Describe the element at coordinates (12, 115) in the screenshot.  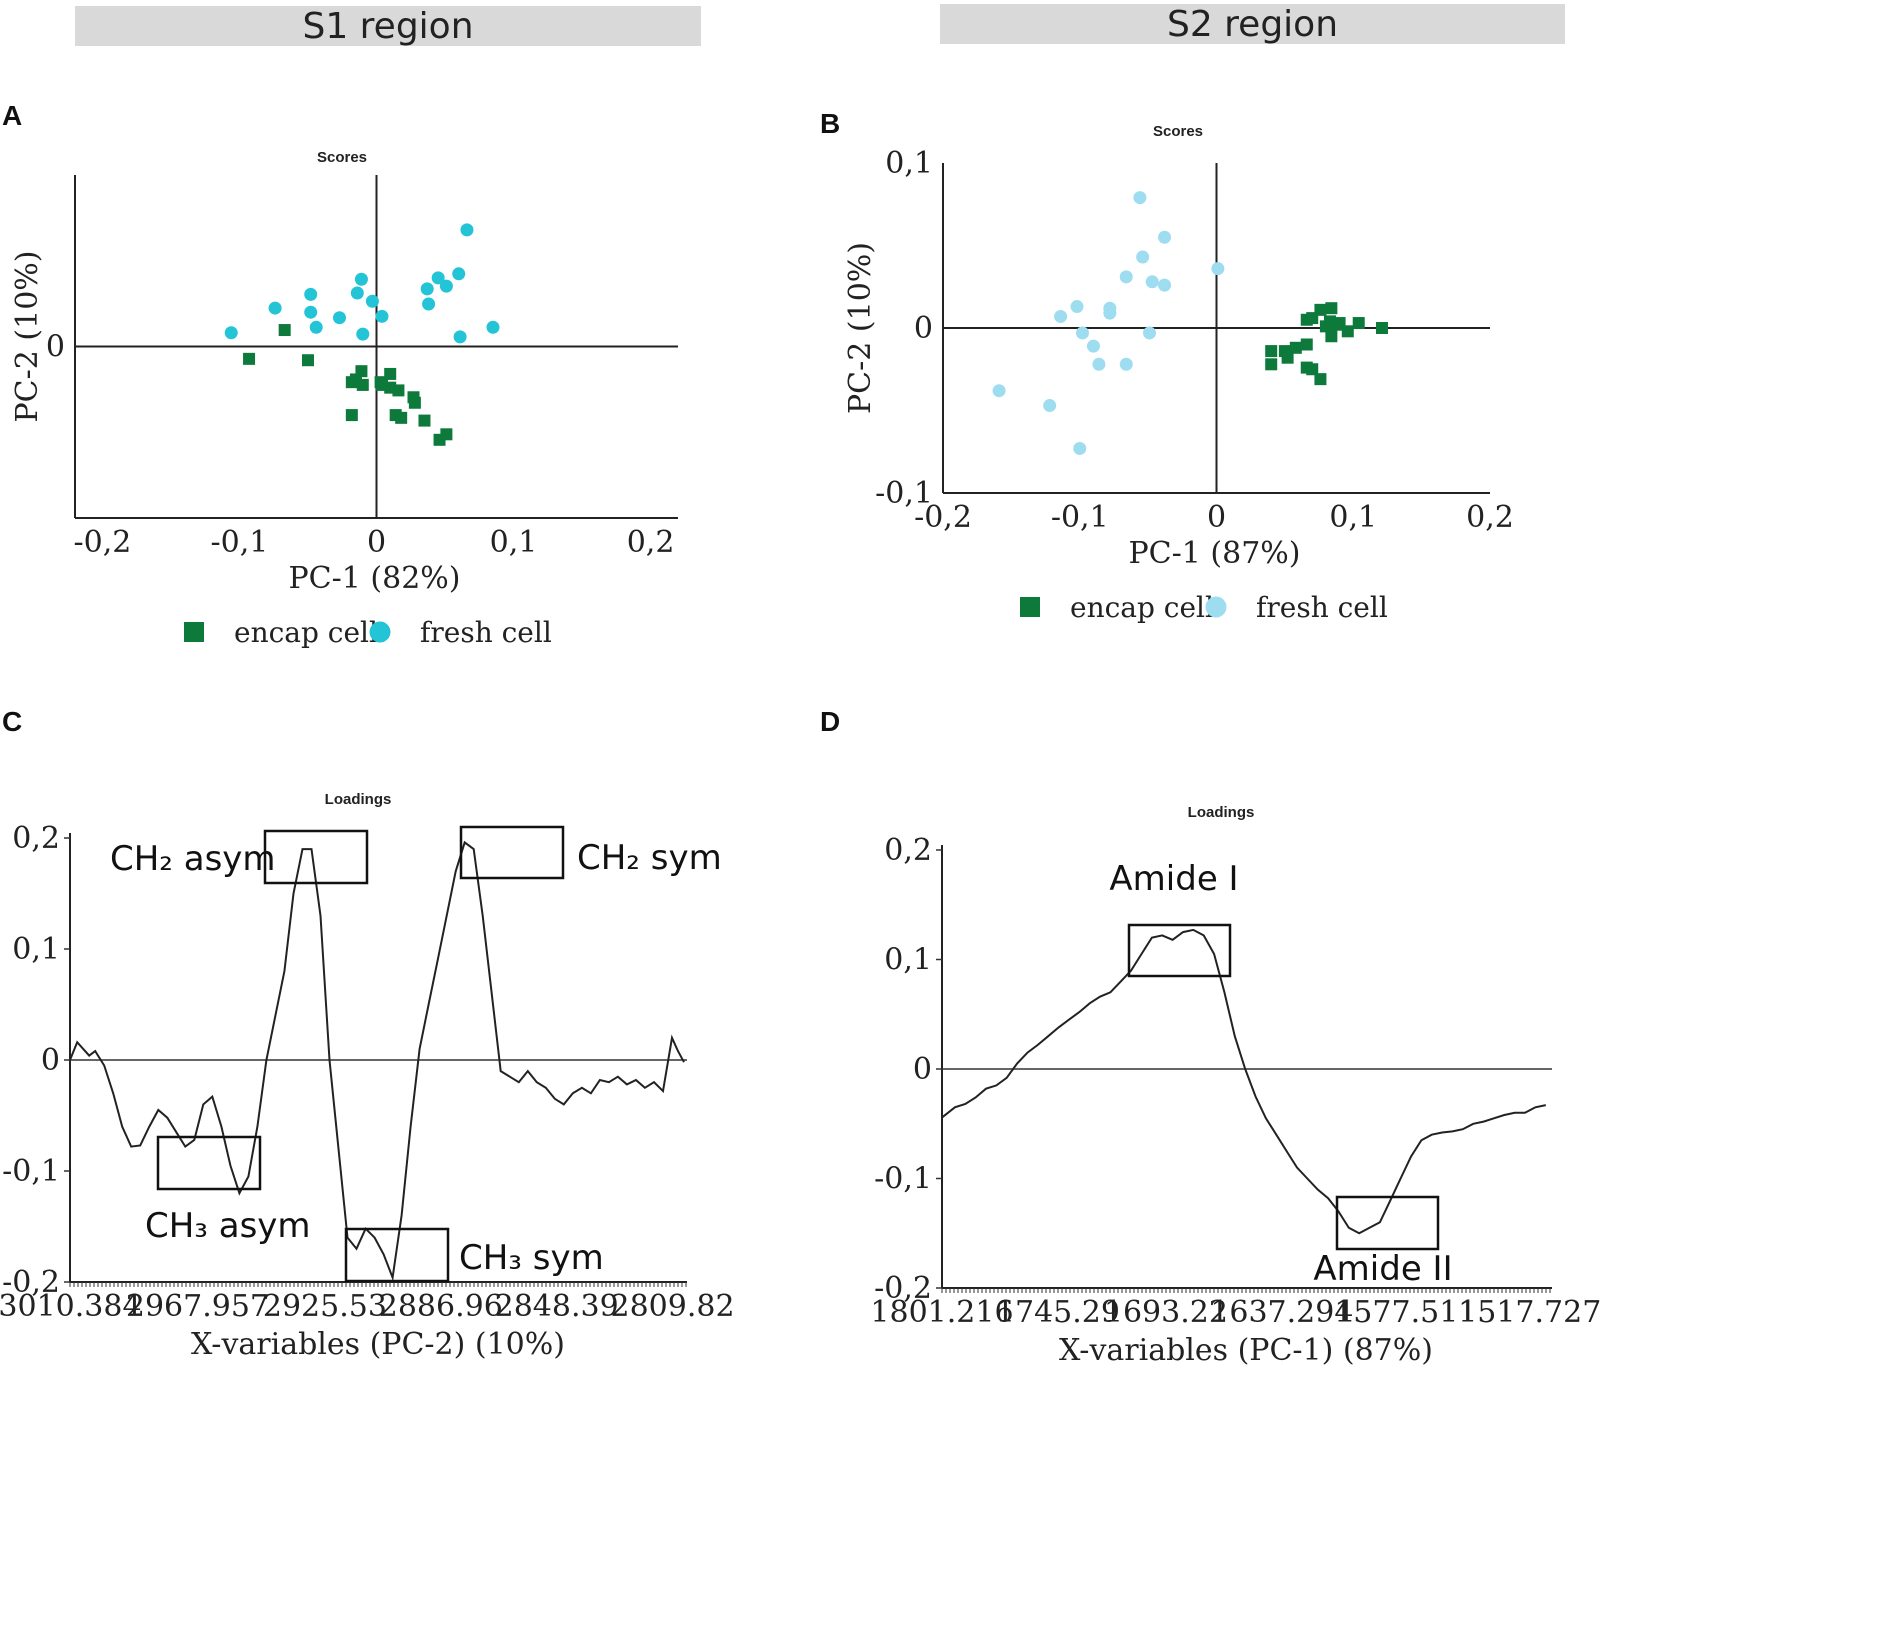
I see `panel-letter-a: A` at that location.